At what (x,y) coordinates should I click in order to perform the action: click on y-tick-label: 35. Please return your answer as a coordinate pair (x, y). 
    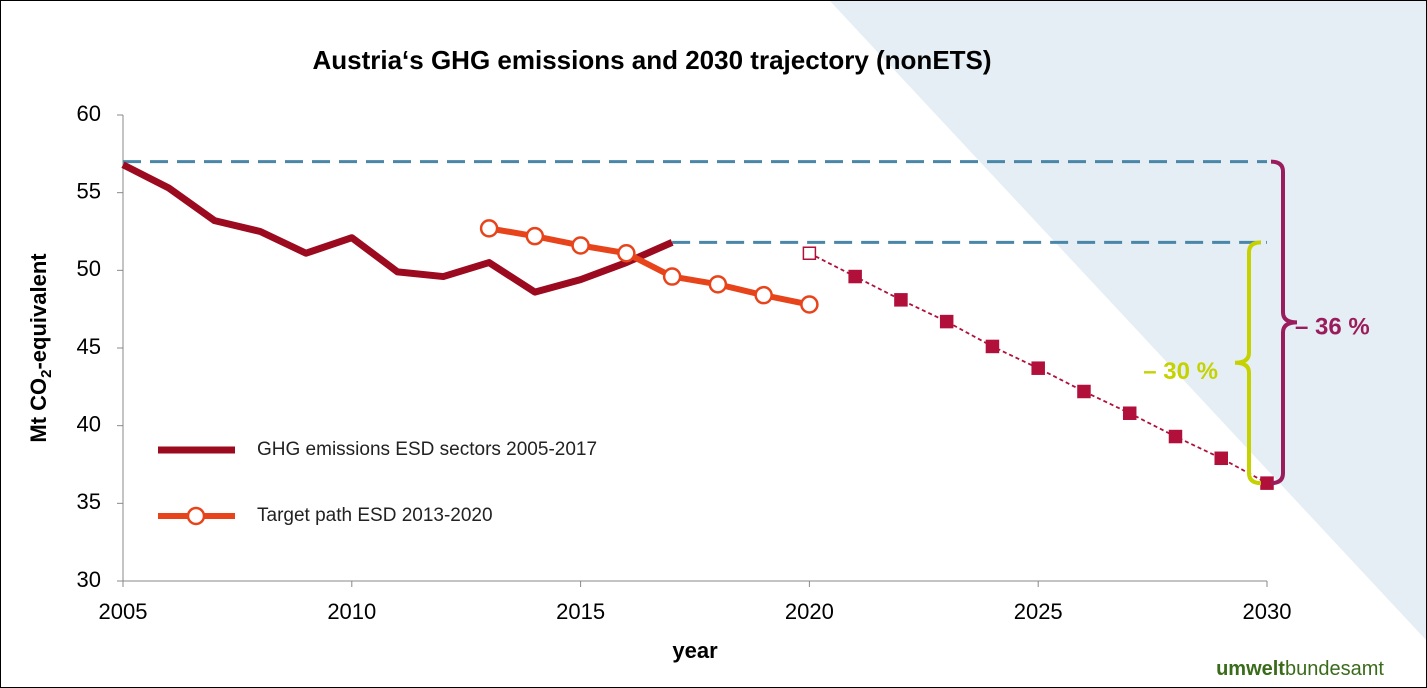
    Looking at the image, I should click on (89, 501).